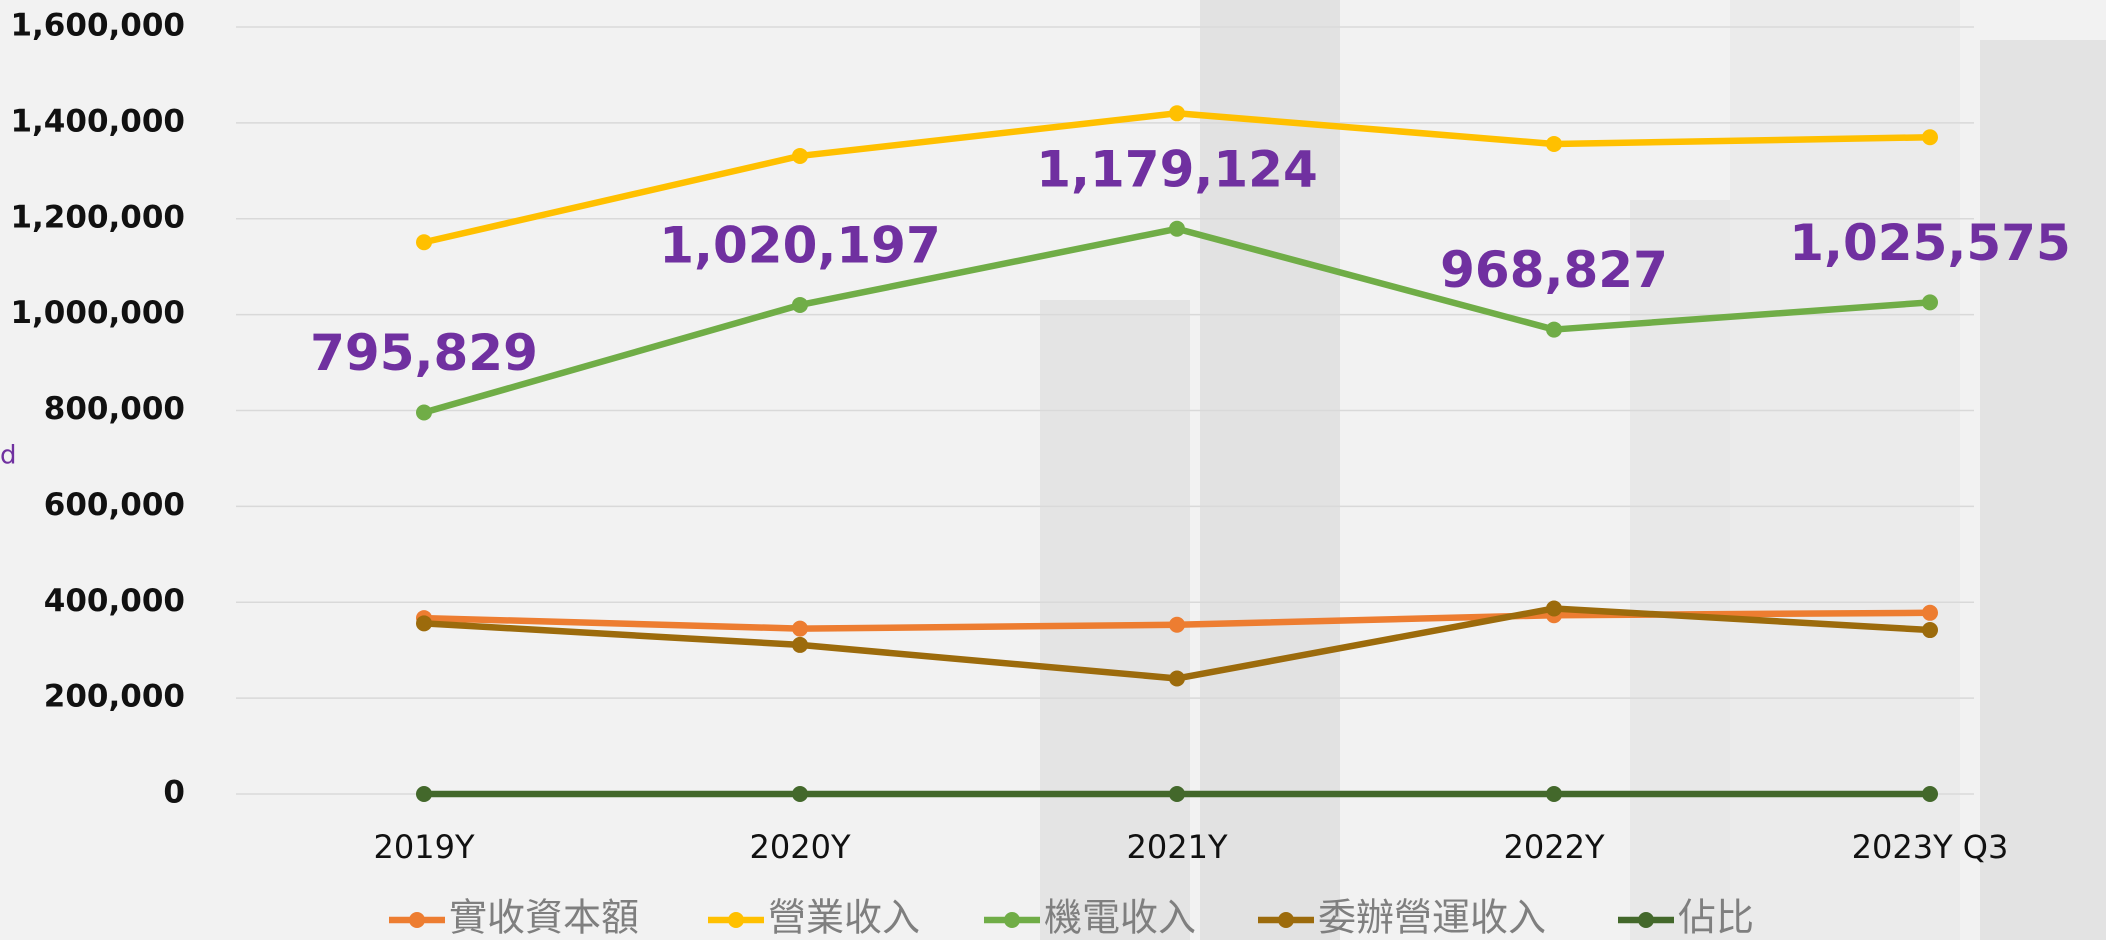 The height and width of the screenshot is (940, 2106). Describe the element at coordinates (97, 121) in the screenshot. I see `y-tick-label: 1,400,000` at that location.